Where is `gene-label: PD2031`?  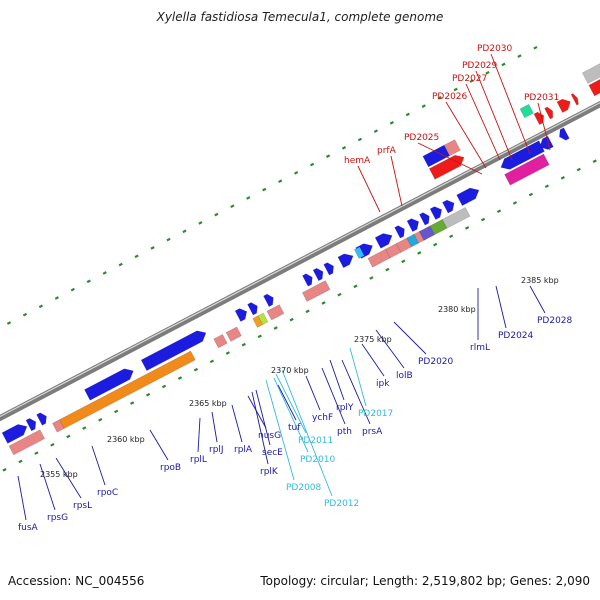
gene-label: PD2031 is located at coordinates (541, 98).